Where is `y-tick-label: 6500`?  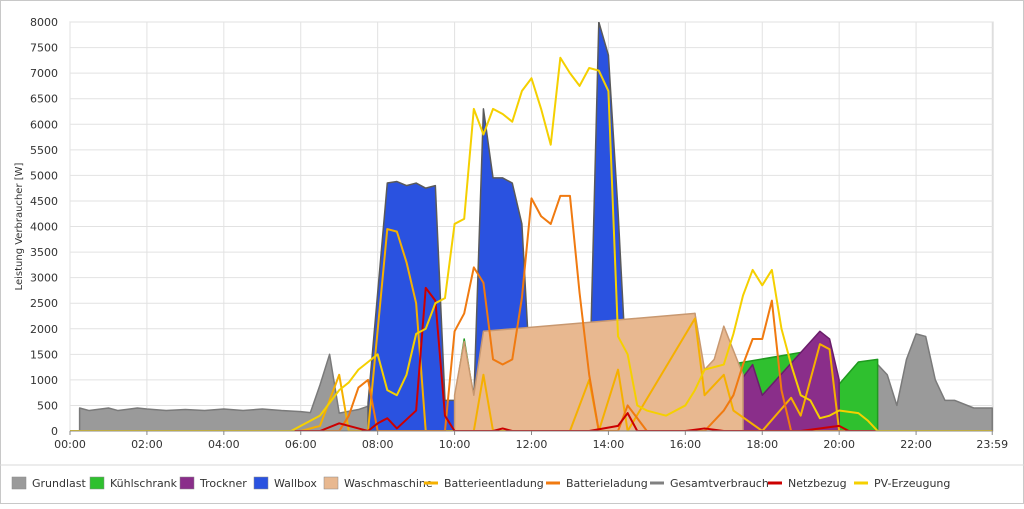 y-tick-label: 6500 is located at coordinates (44, 99).